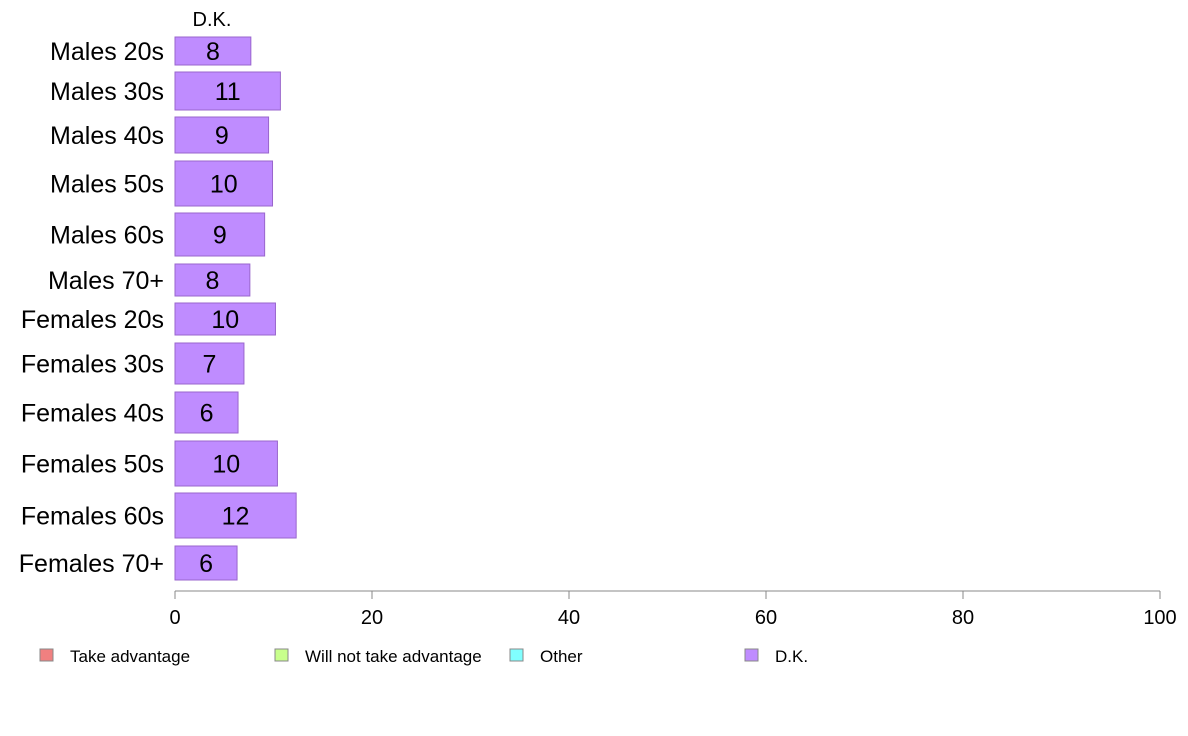  What do you see at coordinates (92, 414) in the screenshot?
I see `category-label: Females 40s` at bounding box center [92, 414].